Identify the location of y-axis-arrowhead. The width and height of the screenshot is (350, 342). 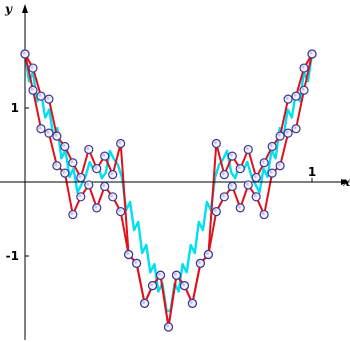
(25, 8).